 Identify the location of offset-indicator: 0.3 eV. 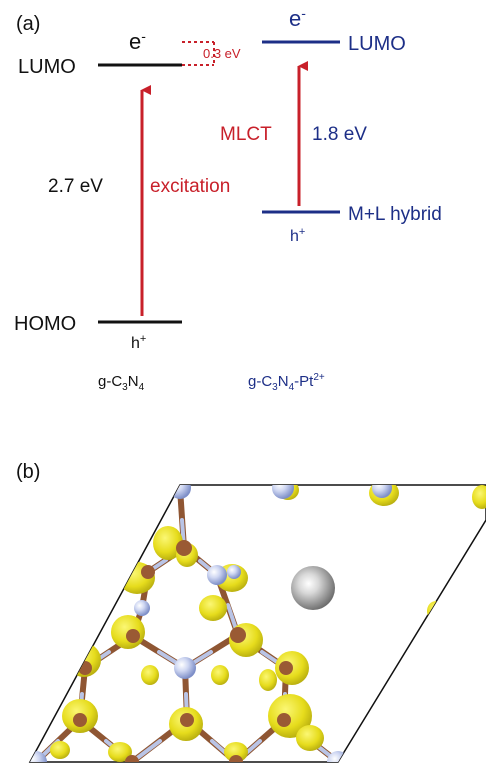
(211, 53).